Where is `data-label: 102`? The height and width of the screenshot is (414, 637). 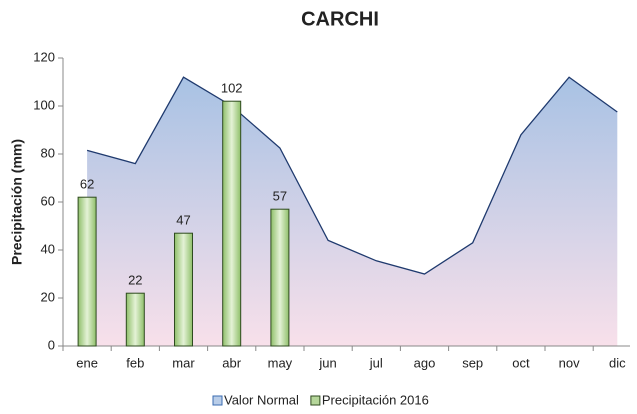
data-label: 102 is located at coordinates (232, 88).